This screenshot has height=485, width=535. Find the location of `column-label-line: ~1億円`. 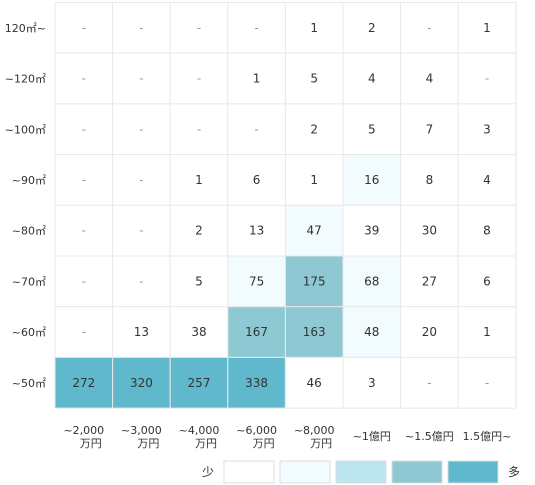

column-label-line: ~1億円 is located at coordinates (372, 436).